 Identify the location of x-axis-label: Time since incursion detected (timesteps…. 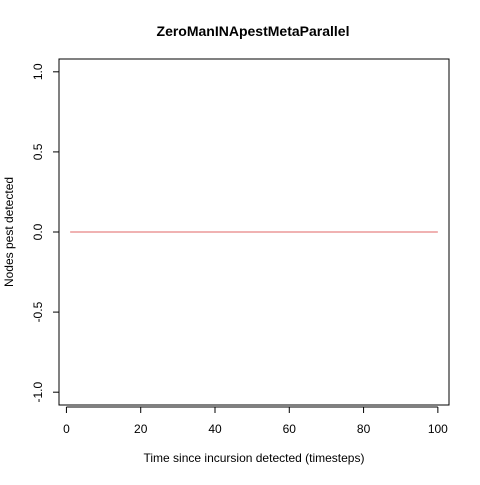
(254, 458).